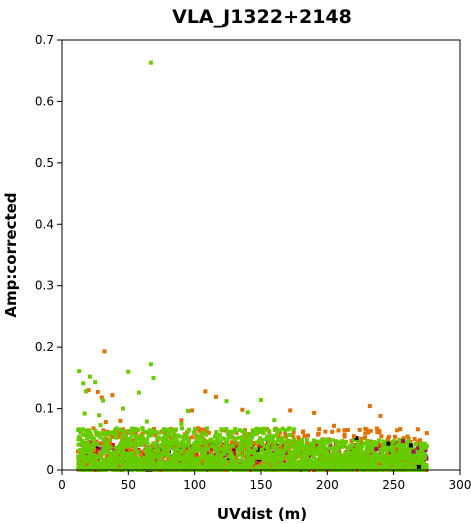  I want to click on y-tick-label: 0.4, so click(44, 224).